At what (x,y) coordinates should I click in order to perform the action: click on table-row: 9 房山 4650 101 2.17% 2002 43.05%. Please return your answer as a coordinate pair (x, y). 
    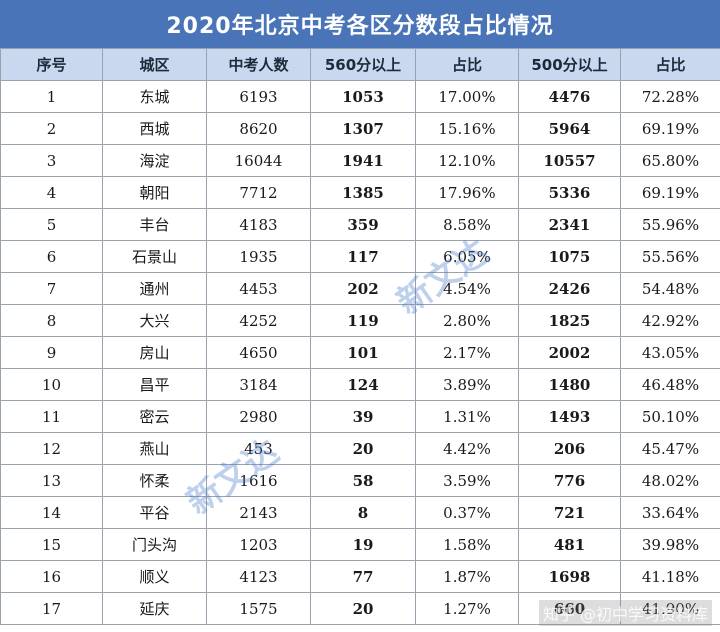
    Looking at the image, I should click on (360, 352).